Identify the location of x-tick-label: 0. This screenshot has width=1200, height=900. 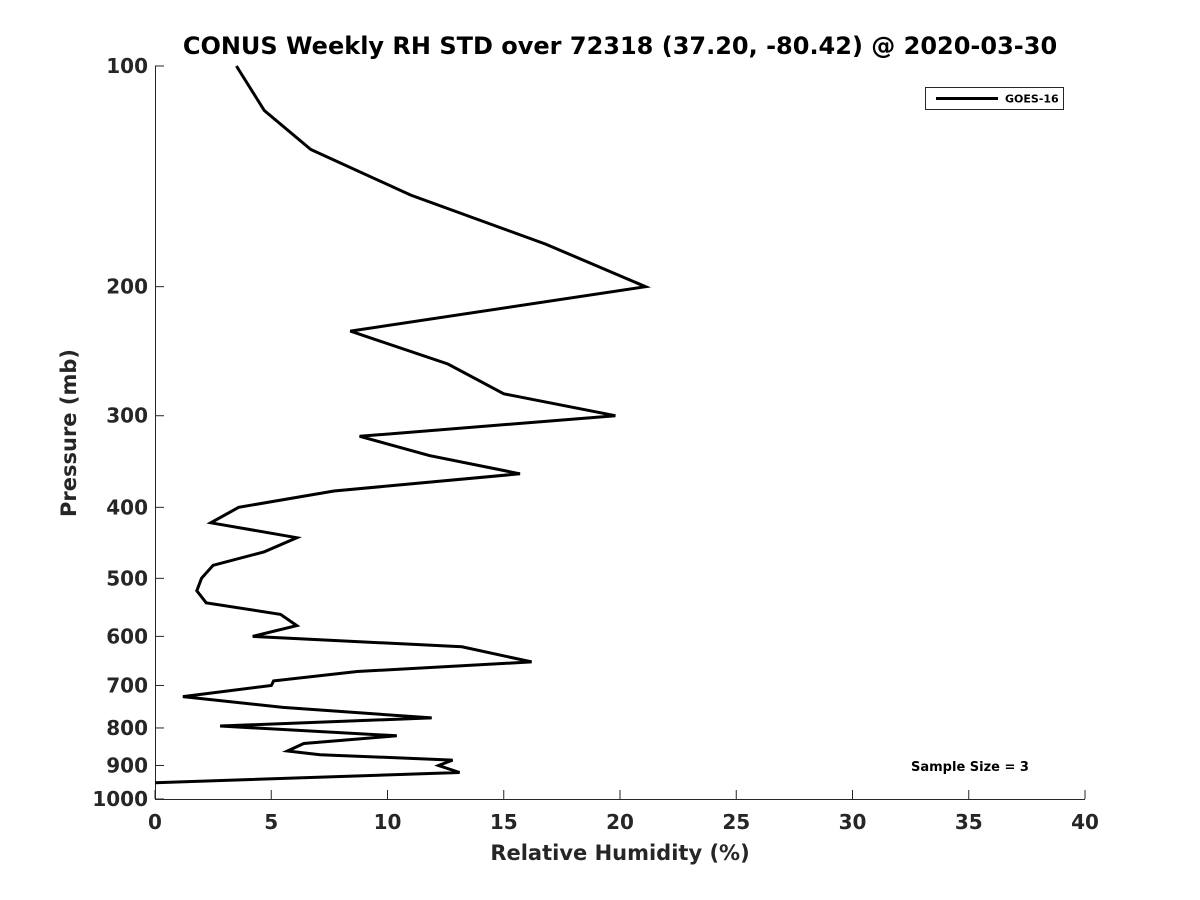
(155, 822).